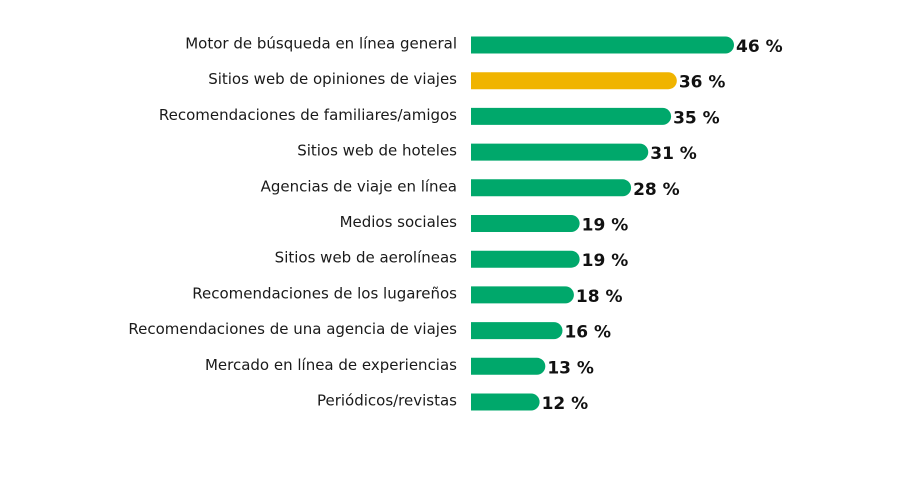 The width and height of the screenshot is (900, 478). I want to click on category-label: Recomendaciones de una agencia de viajes, so click(292, 329).